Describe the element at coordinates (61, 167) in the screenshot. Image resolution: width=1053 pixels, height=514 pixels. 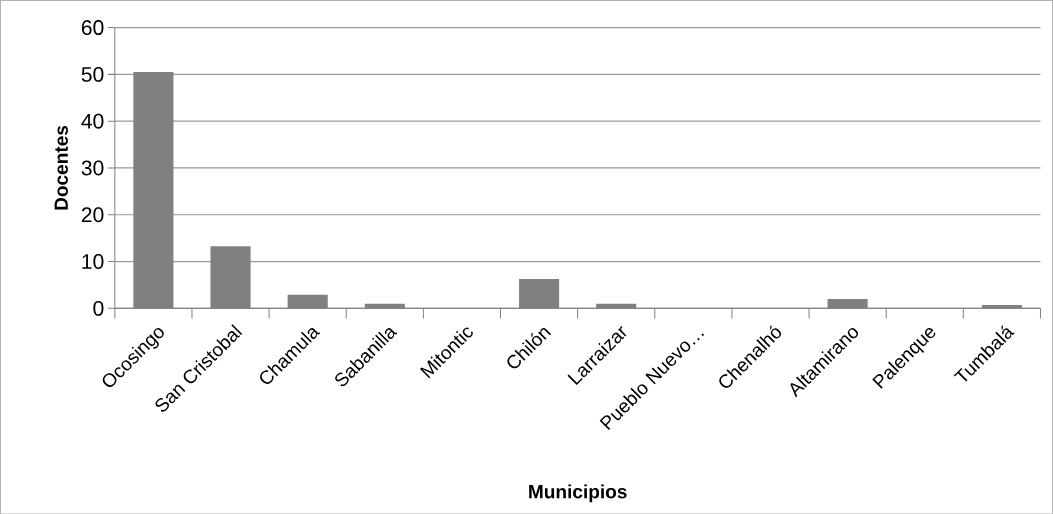
I see `y-axis-title: Docentes` at that location.